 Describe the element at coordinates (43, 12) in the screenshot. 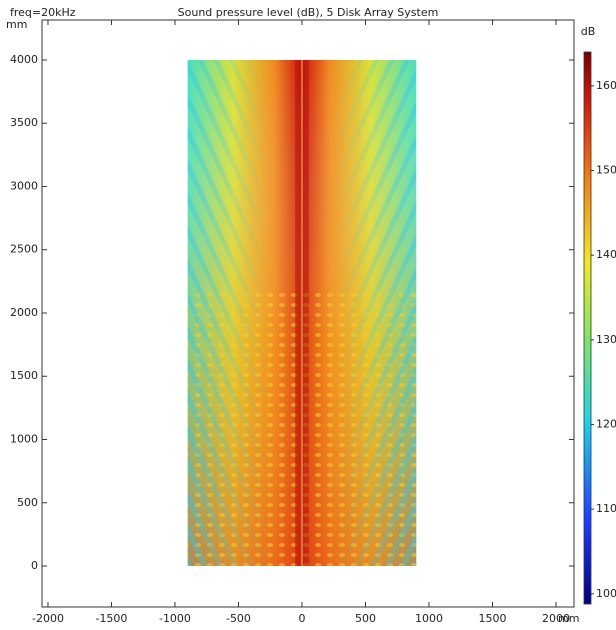

I see `annotation: freq=20kHz` at that location.